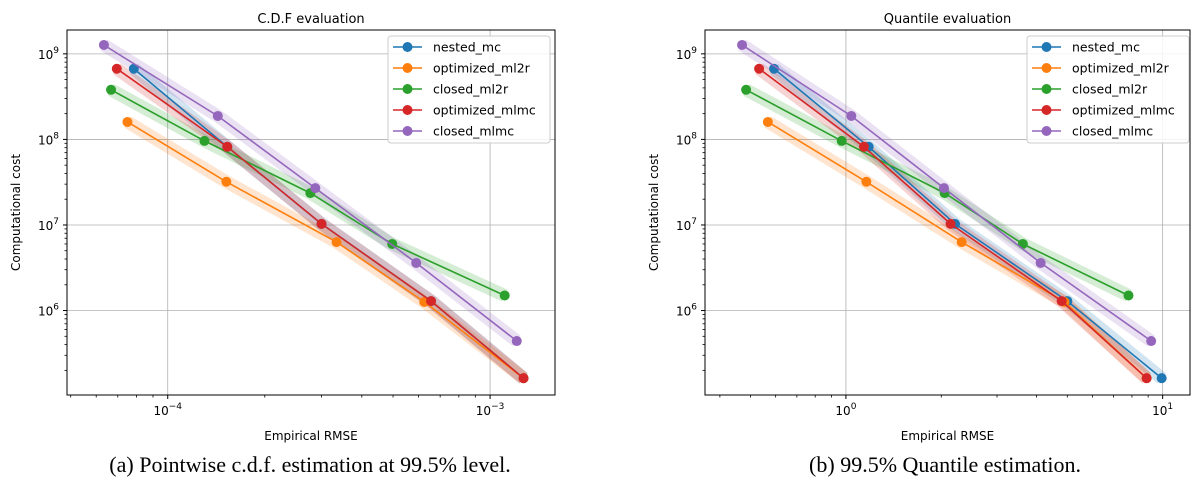 This screenshot has height=489, width=1200. Describe the element at coordinates (464, 110) in the screenshot. I see `legend-item-optimized_mlmc: optimized_mlmc` at that location.